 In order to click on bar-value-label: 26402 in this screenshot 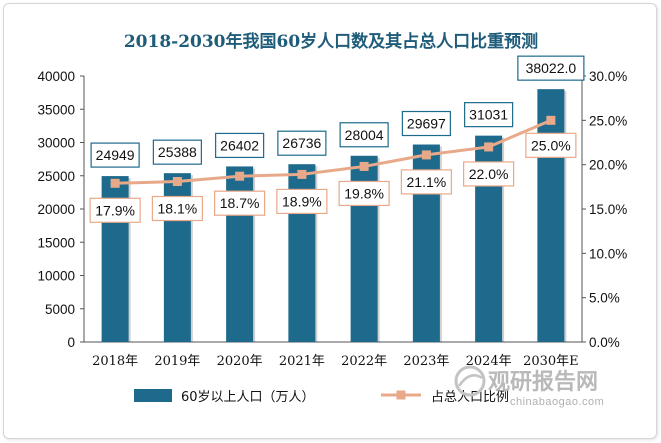, I will do `click(239, 145)`.